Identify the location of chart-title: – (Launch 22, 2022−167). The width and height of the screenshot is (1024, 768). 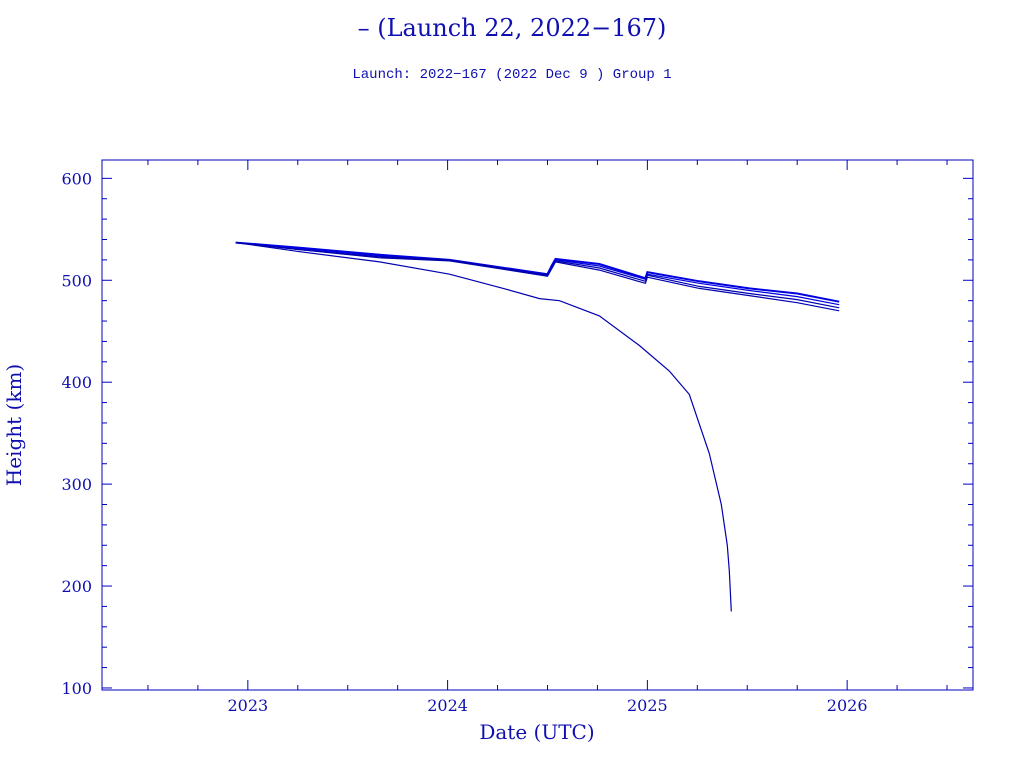
(512, 28).